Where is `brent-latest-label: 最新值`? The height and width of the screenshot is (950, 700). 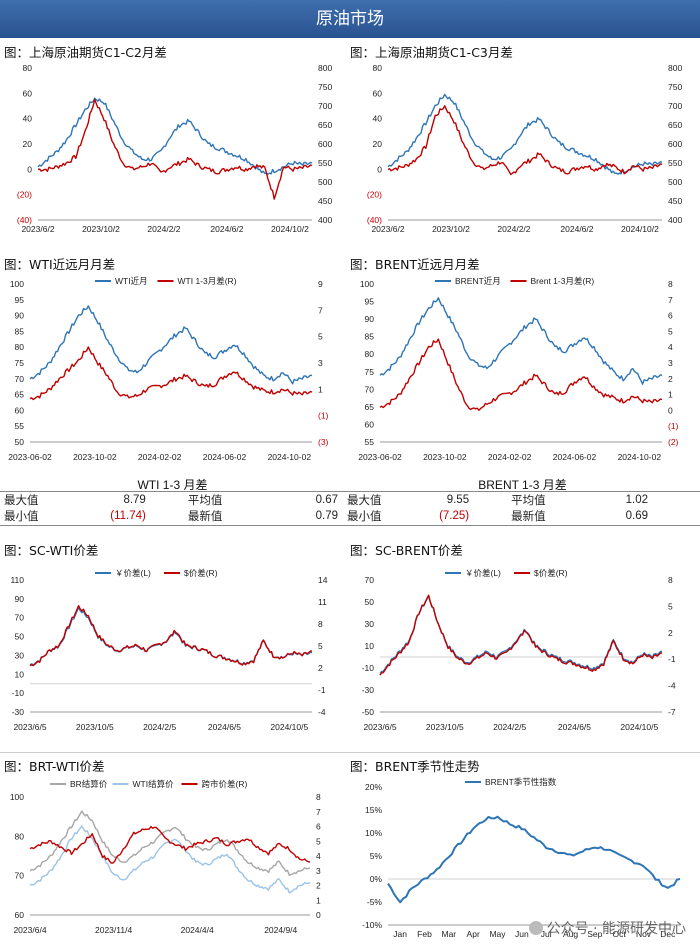 brent-latest-label: 最新值 is located at coordinates (528, 517).